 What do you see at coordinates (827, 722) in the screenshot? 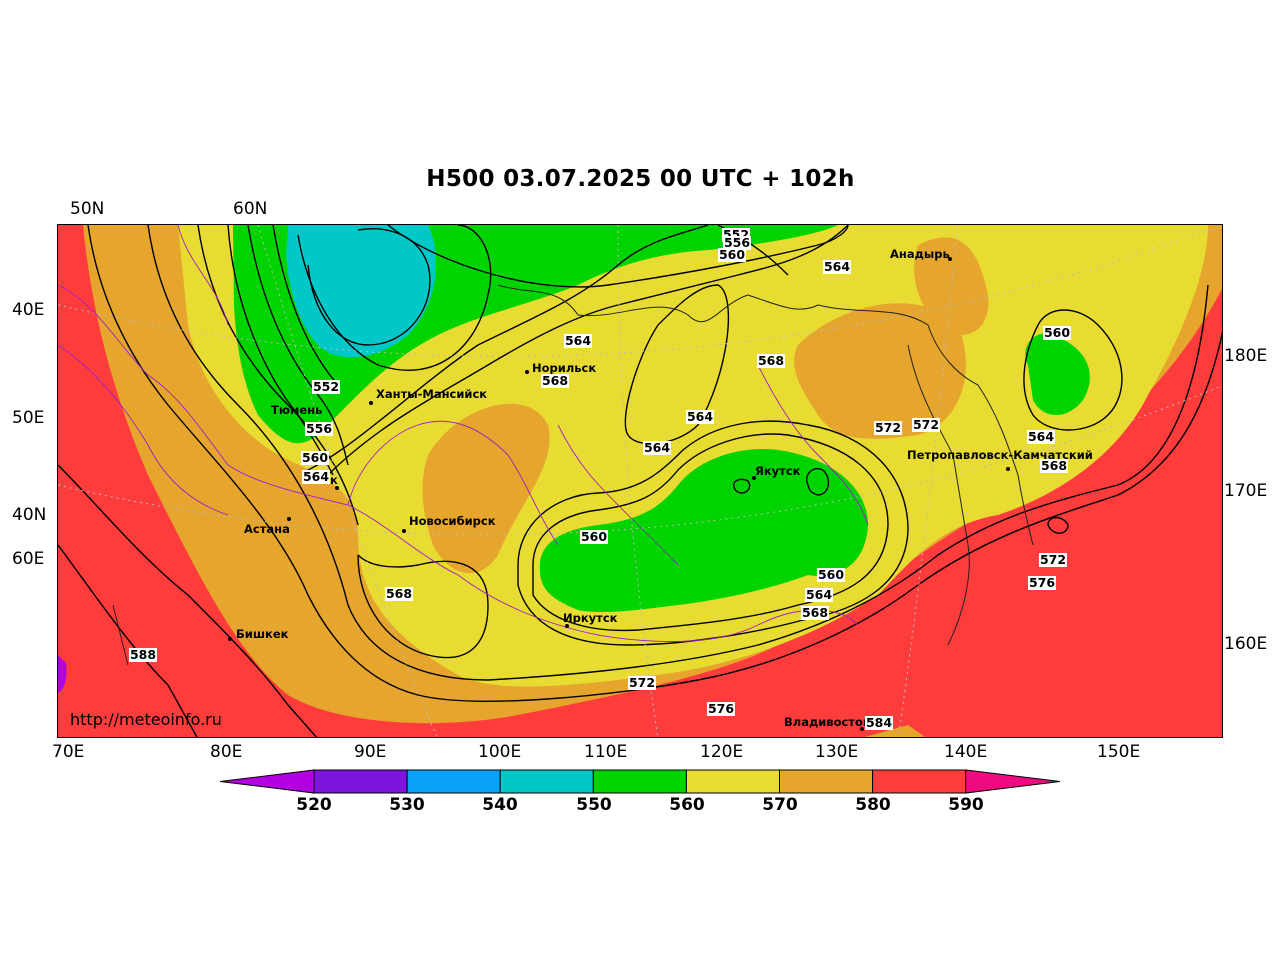
I see `city-vladivostok: Владивосток` at bounding box center [827, 722].